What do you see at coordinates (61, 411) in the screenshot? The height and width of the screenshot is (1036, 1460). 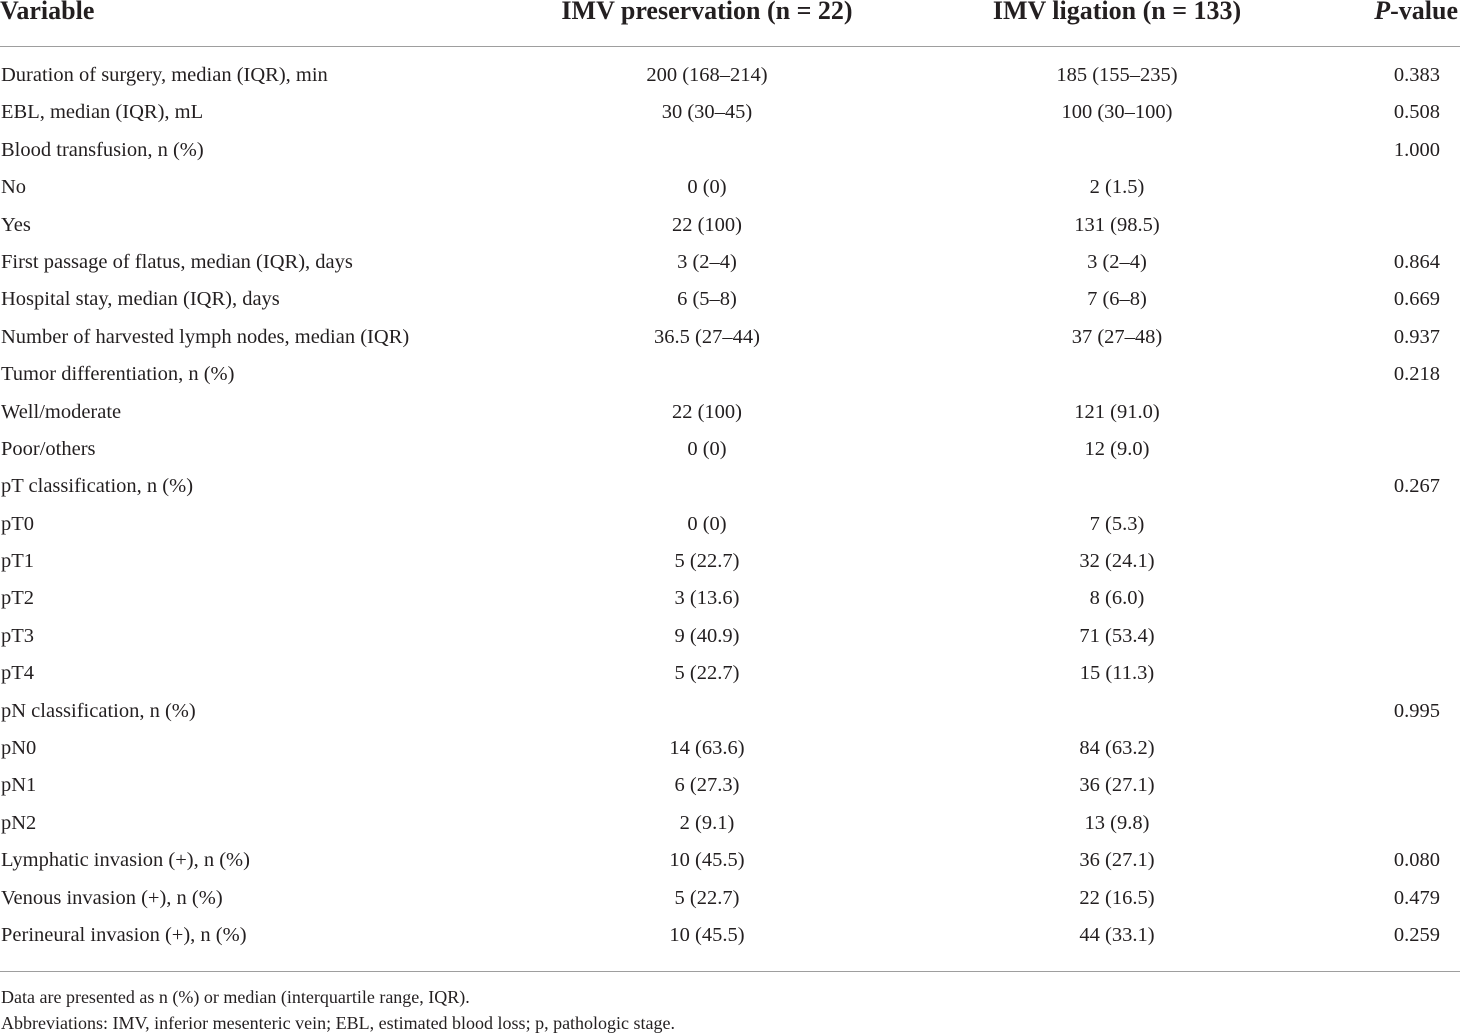 I see `cell-variable: Well/moderate` at bounding box center [61, 411].